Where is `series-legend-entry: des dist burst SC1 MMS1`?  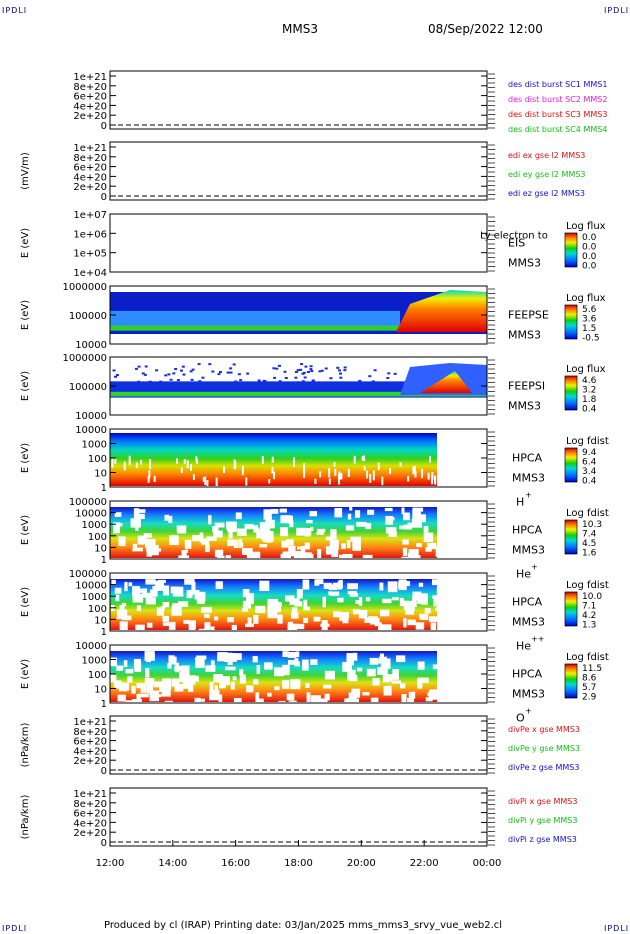
series-legend-entry: des dist burst SC1 MMS1 is located at coordinates (557, 84).